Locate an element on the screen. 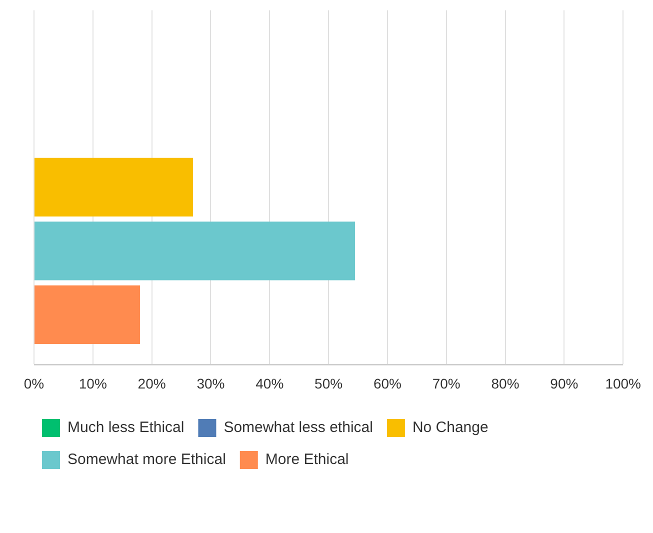 This screenshot has width=653, height=533. x-tick-label: 60% is located at coordinates (387, 383).